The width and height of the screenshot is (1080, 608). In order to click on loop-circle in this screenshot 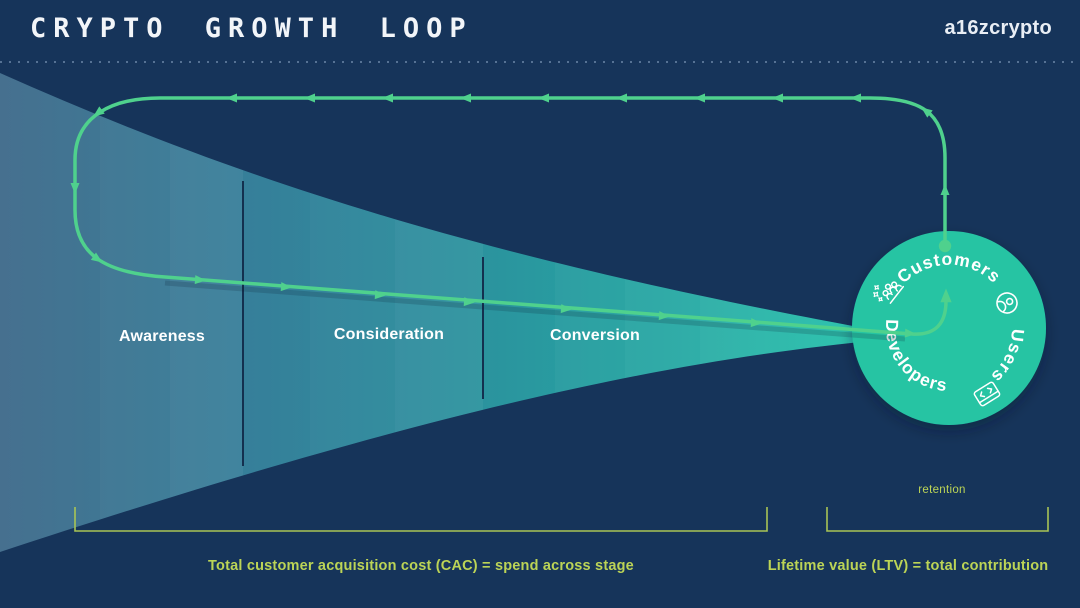, I will do `click(949, 328)`.